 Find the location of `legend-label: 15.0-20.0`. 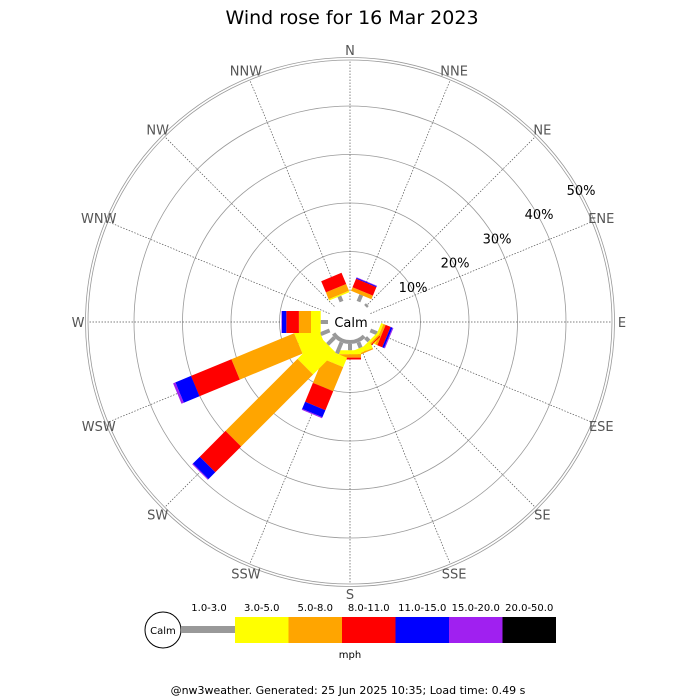

legend-label: 15.0-20.0 is located at coordinates (476, 608).